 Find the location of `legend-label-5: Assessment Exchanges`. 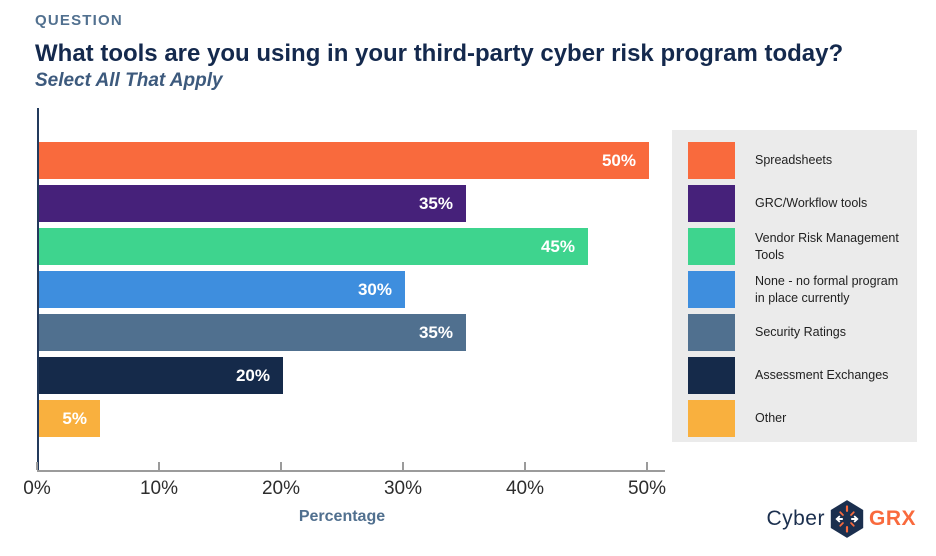

legend-label-5: Assessment Exchanges is located at coordinates (822, 375).